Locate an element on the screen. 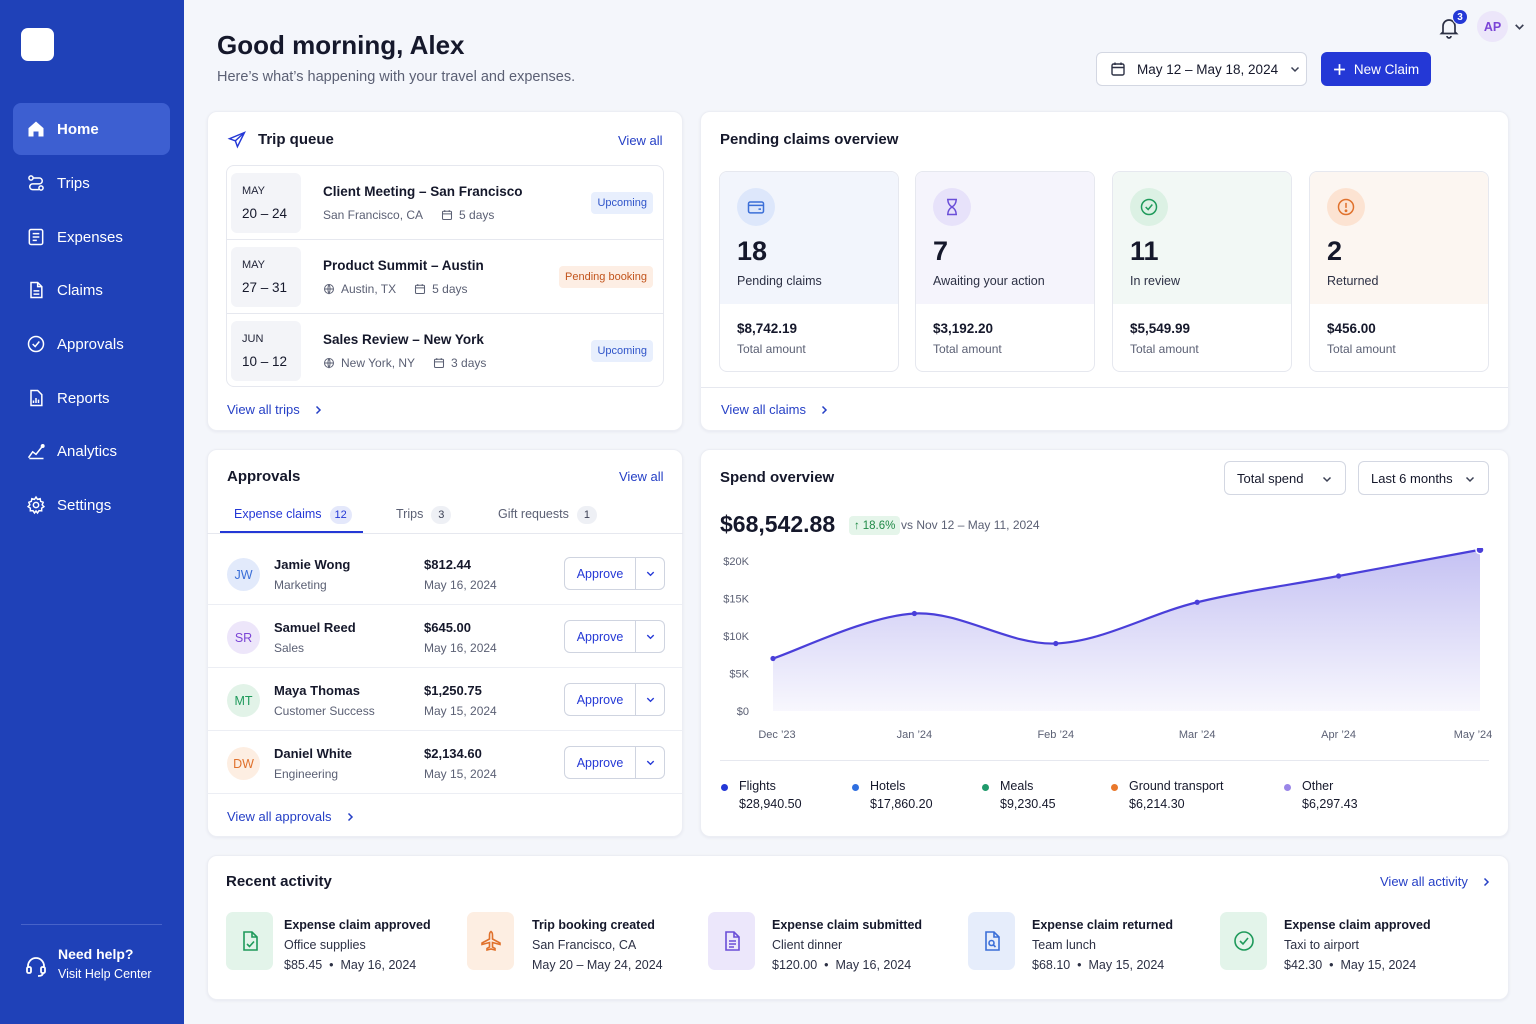 Image resolution: width=1536 pixels, height=1024 pixels. new-claim-button: New Claim is located at coordinates (1376, 69).